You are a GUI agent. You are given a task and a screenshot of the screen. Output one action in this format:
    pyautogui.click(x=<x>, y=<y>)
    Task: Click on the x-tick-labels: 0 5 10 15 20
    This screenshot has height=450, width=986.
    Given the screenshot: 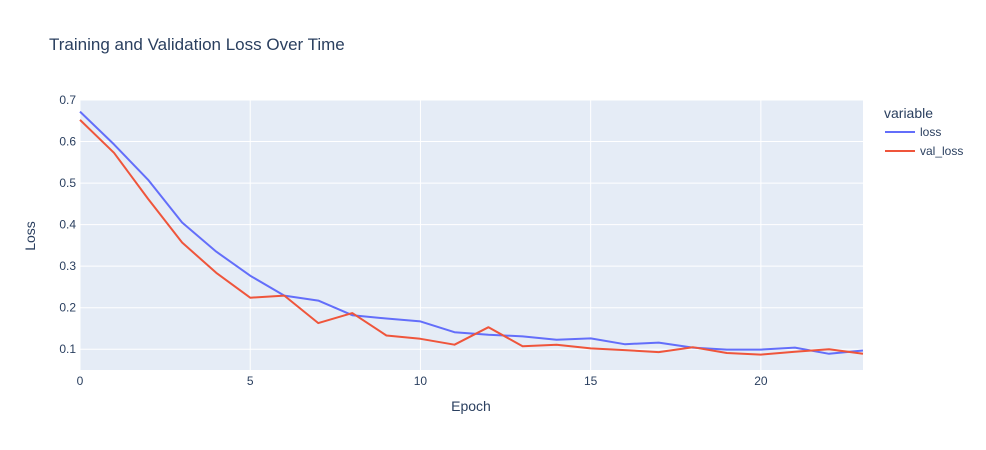 What is the action you would take?
    pyautogui.click(x=422, y=381)
    